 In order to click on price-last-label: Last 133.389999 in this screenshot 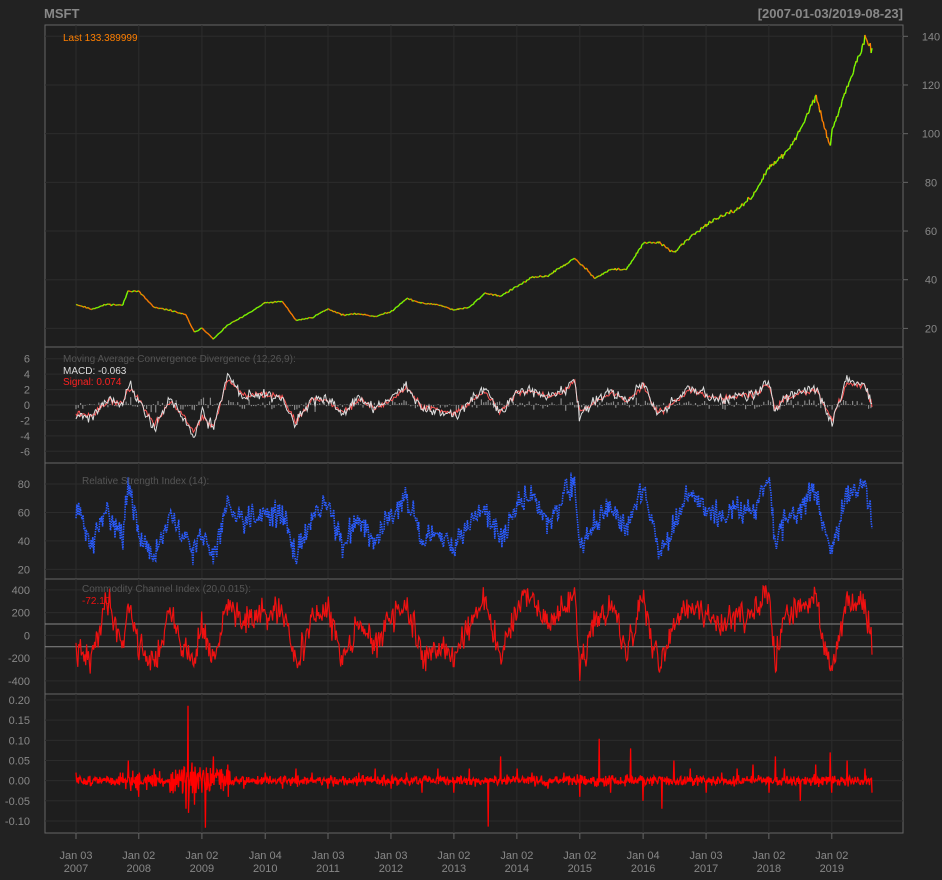, I will do `click(100, 38)`.